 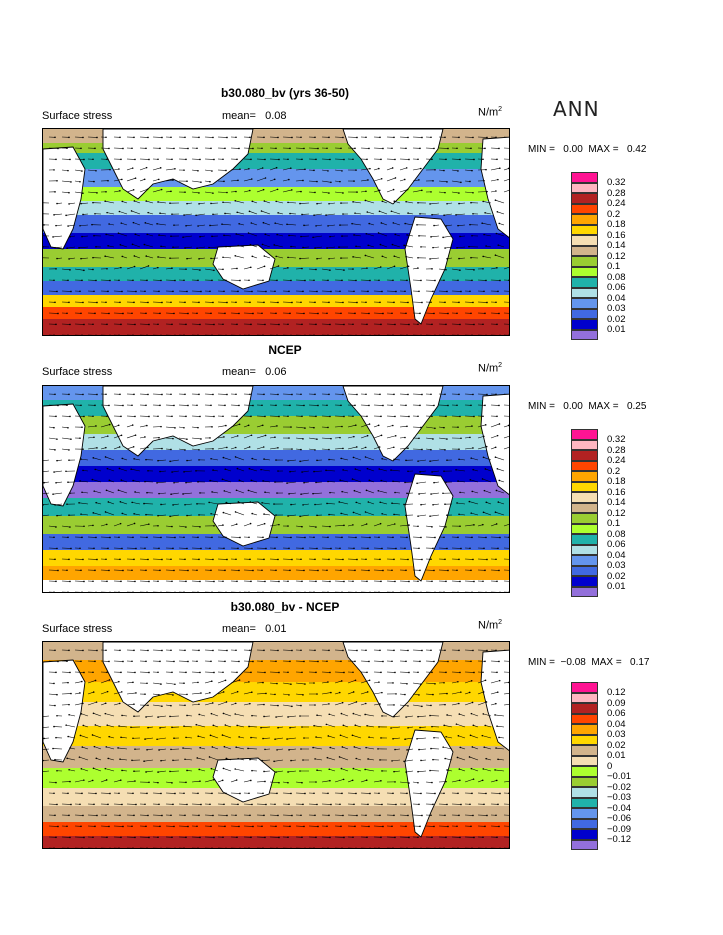 What do you see at coordinates (587, 406) in the screenshot?
I see `panel-2-minmax: MIN = 0.00 MAX = 0.25` at bounding box center [587, 406].